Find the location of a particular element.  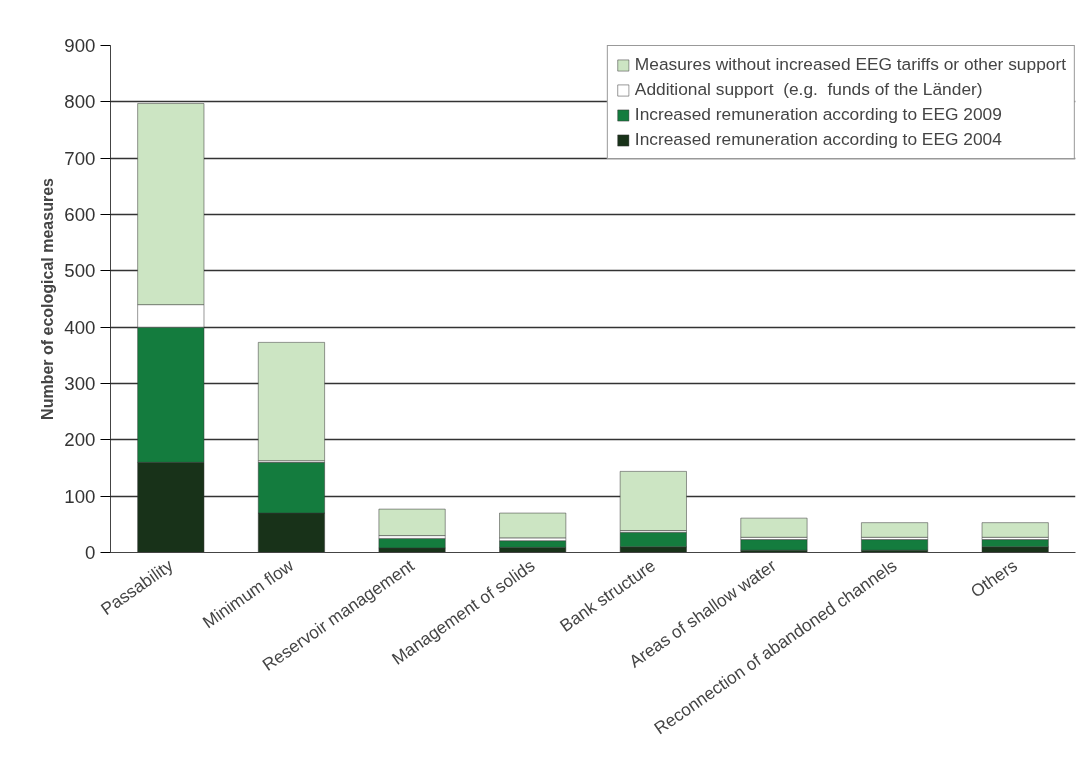

legend-label: Increased remuneration according to EEG 2009 is located at coordinates (818, 114).